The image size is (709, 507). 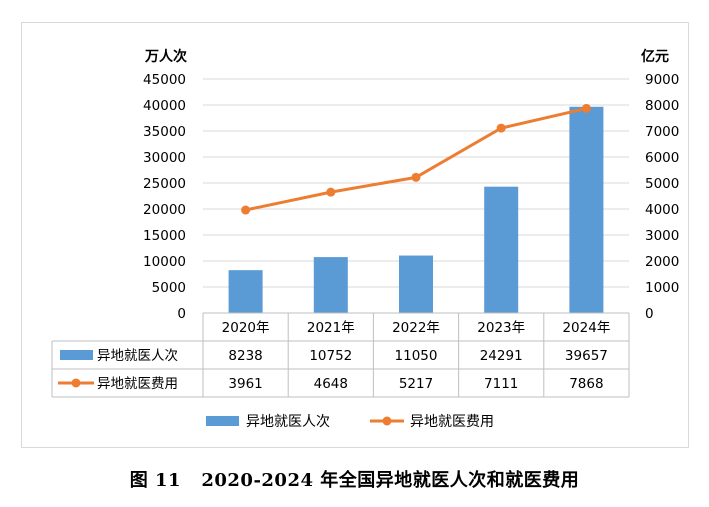 I want to click on line-point-2023年, so click(x=501, y=128).